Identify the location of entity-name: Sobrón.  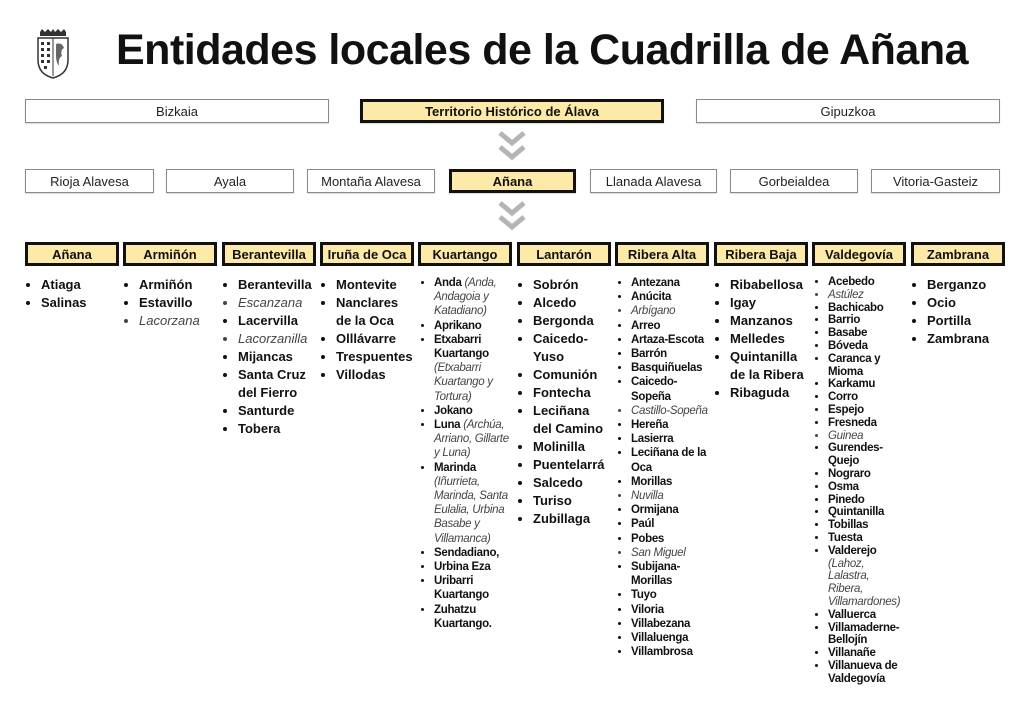
(556, 284).